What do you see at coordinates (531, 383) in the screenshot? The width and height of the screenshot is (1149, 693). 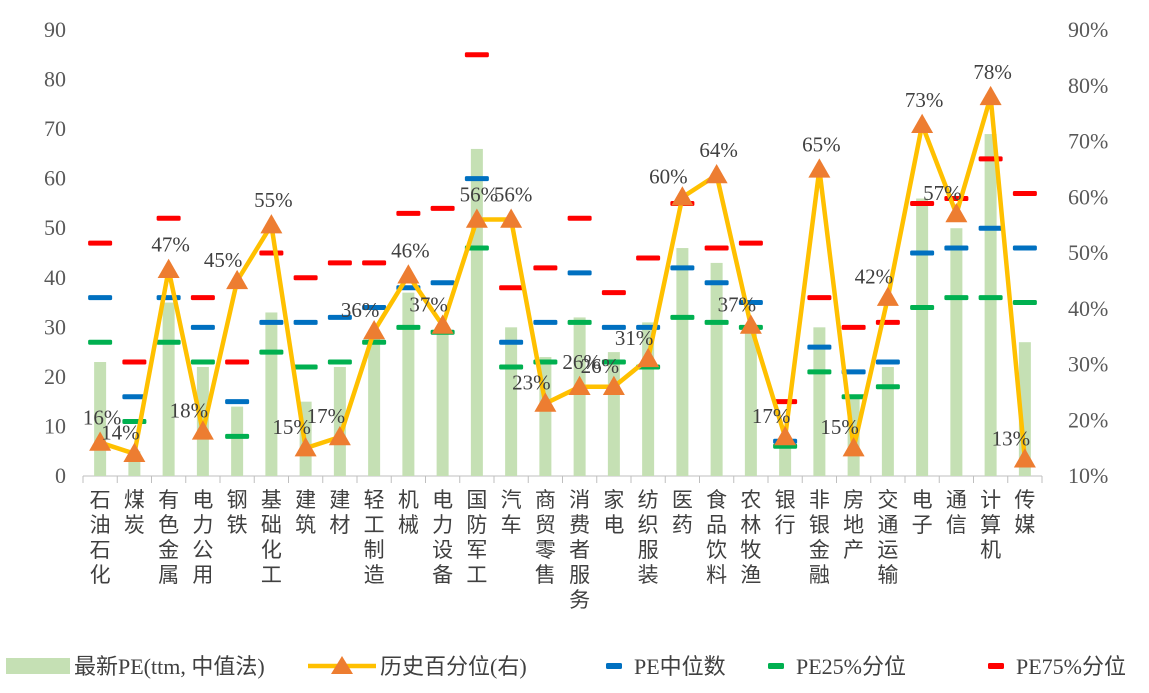 I see `percentile-data-label: 23%` at bounding box center [531, 383].